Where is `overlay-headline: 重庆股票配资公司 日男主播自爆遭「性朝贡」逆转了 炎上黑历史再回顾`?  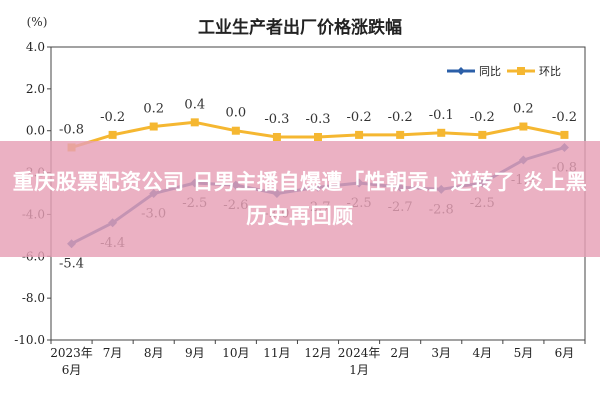 overlay-headline: 重庆股票配资公司 日男主播自爆遭「性朝贡」逆转了 炎上黑历史再回顾 is located at coordinates (300, 199).